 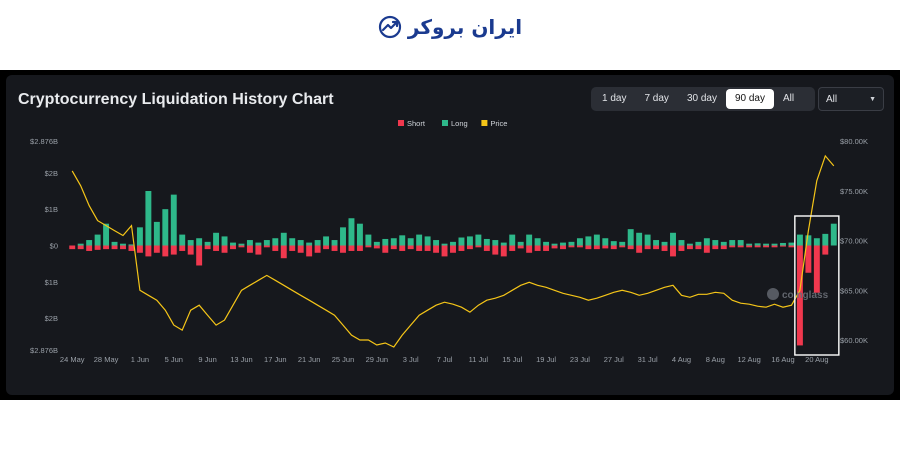 What do you see at coordinates (789, 98) in the screenshot?
I see `range-all-button: All` at bounding box center [789, 98].